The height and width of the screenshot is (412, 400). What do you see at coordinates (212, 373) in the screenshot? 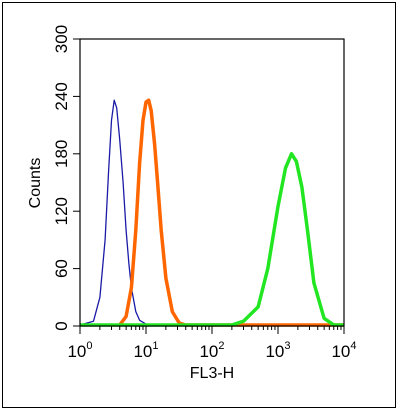
I see `x-axis-title: FL3-H` at bounding box center [212, 373].